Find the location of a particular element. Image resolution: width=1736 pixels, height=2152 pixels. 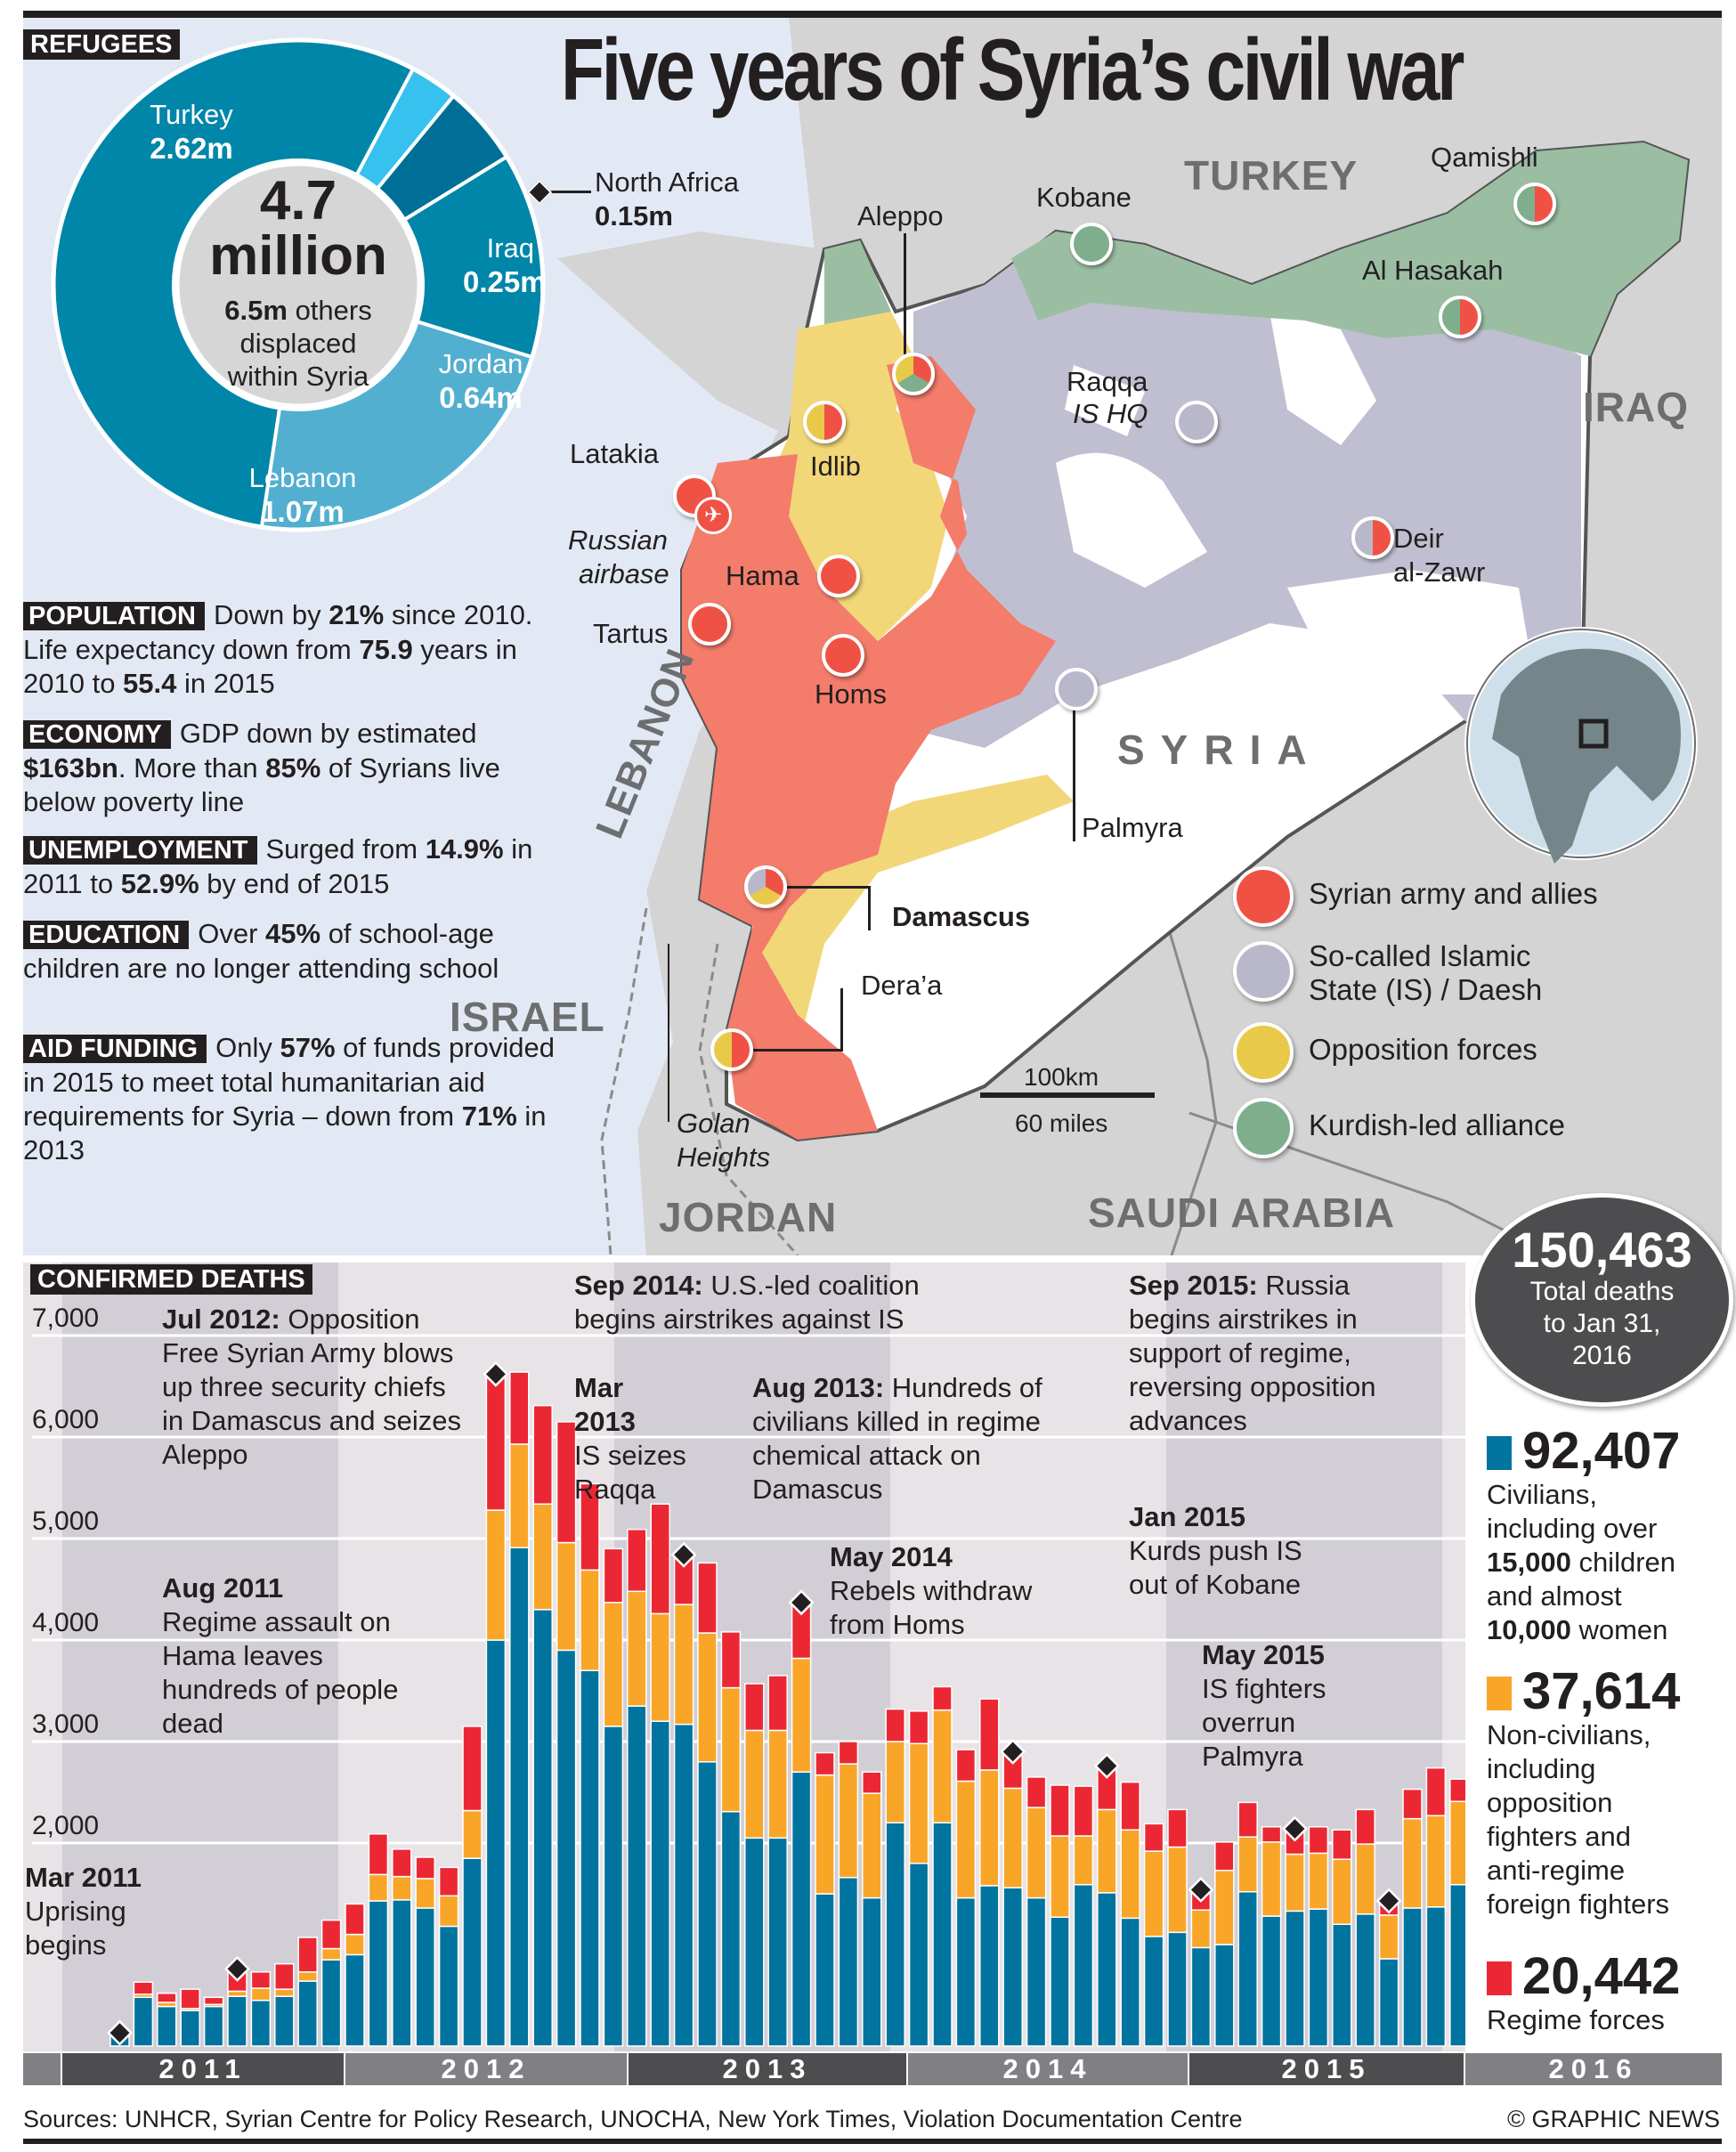

map-marker-raqqa is located at coordinates (1196, 422).